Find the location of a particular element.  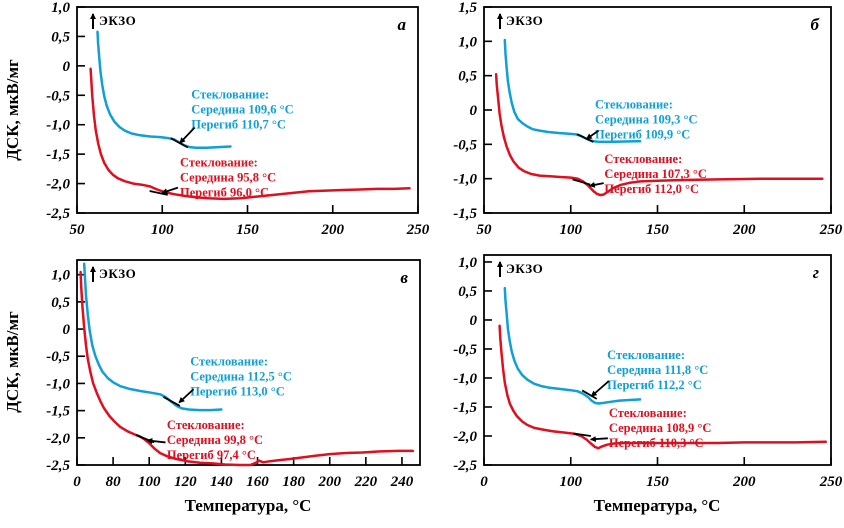

annotation-line: Перегиб 112,0 °C is located at coordinates (651, 189).